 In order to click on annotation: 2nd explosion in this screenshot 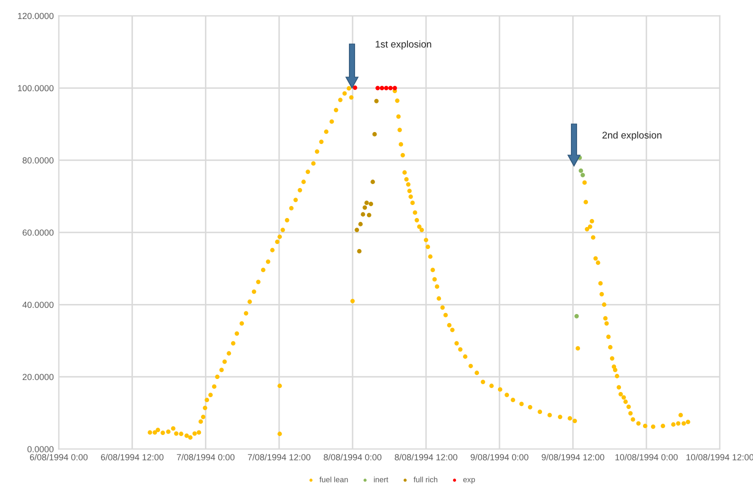, I will do `click(632, 136)`.